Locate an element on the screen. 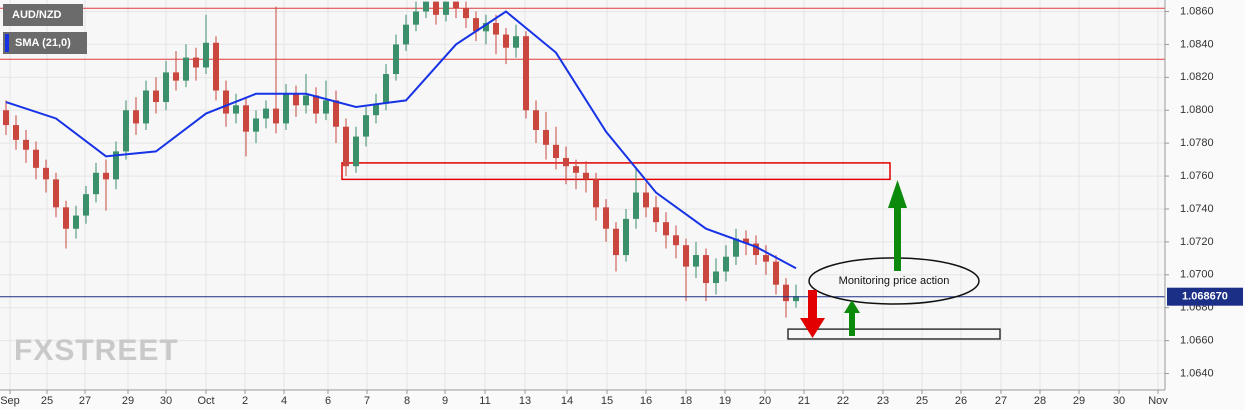 The width and height of the screenshot is (1245, 410). y-tick-label: 1.0820 is located at coordinates (1197, 77).